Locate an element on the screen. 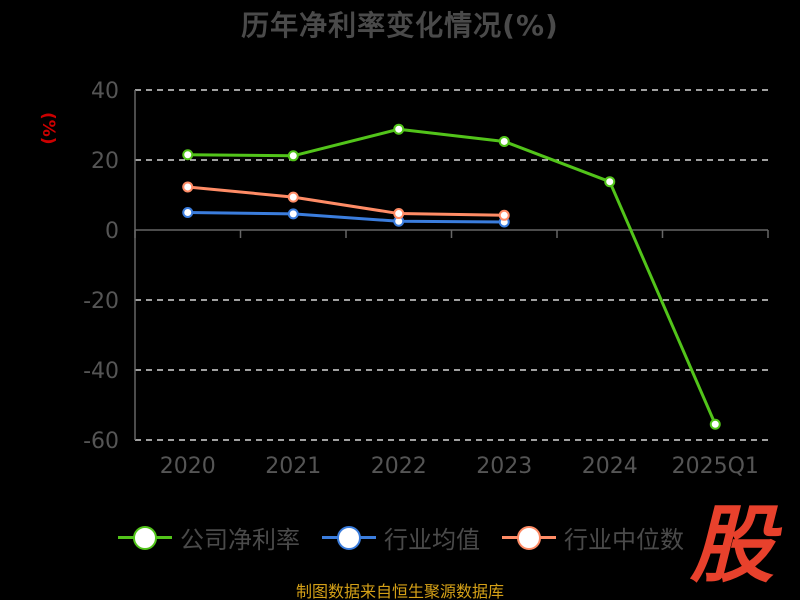 This screenshot has height=600, width=800. legend-label-company: 公司净利率 is located at coordinates (240, 539).